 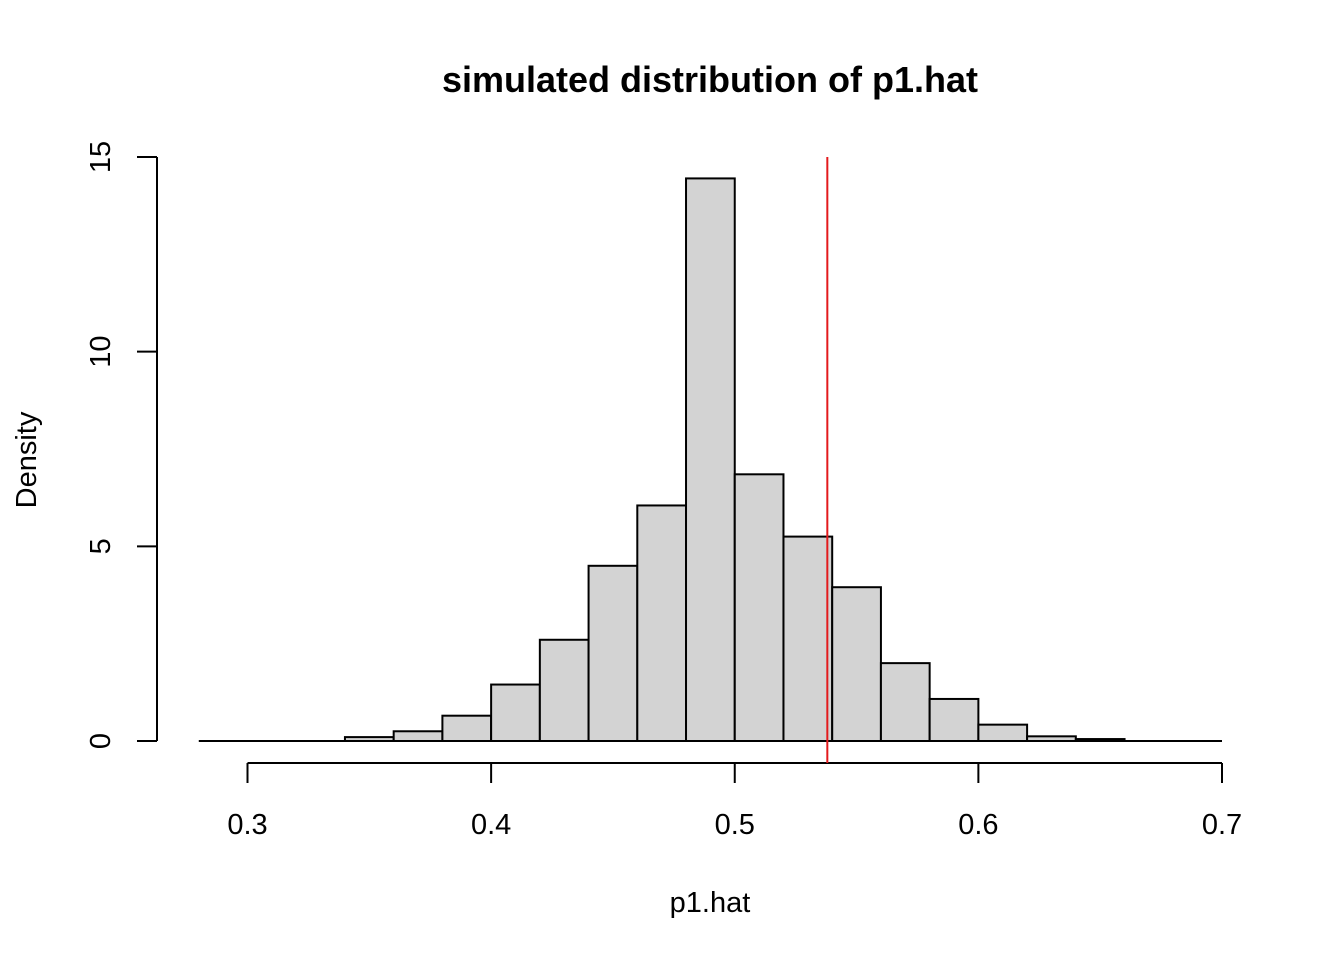 I want to click on x-tick-label: 0.6, so click(x=978, y=825).